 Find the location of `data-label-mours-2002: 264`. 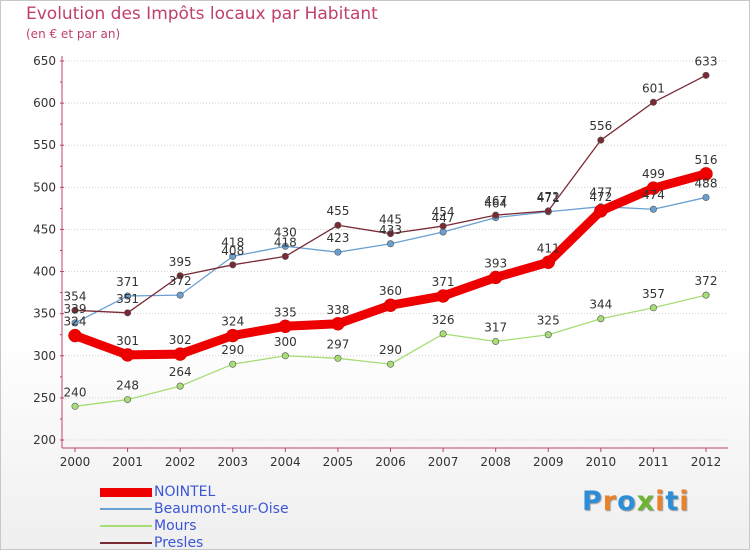

data-label-mours-2002: 264 is located at coordinates (180, 372).